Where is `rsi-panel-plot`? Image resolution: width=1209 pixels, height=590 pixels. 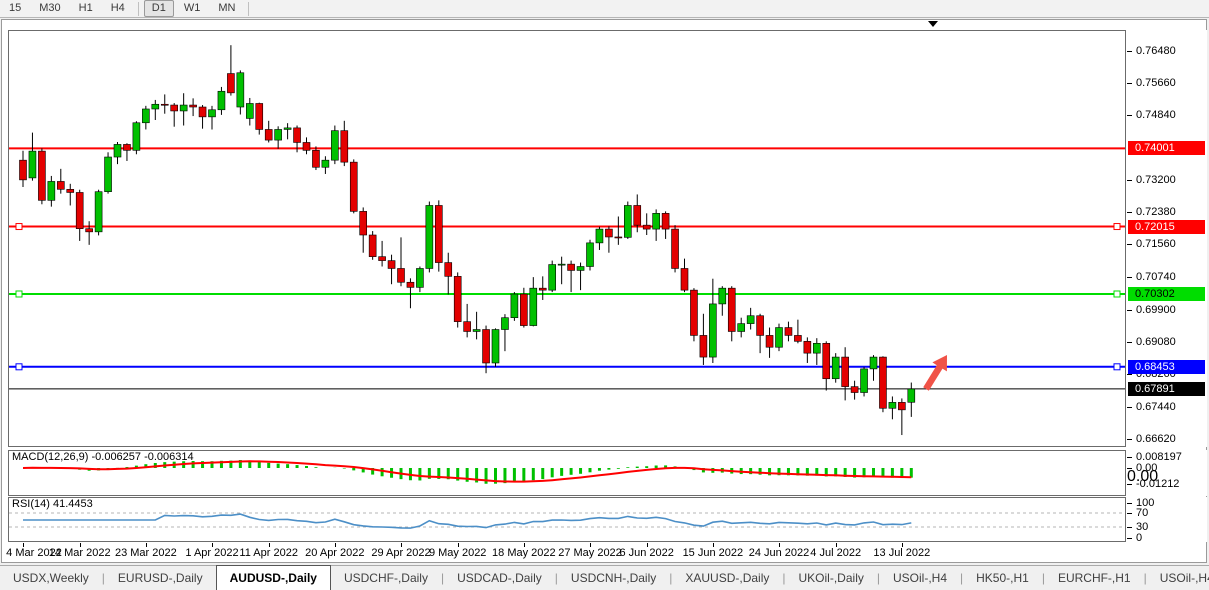
rsi-panel-plot is located at coordinates (567, 519).